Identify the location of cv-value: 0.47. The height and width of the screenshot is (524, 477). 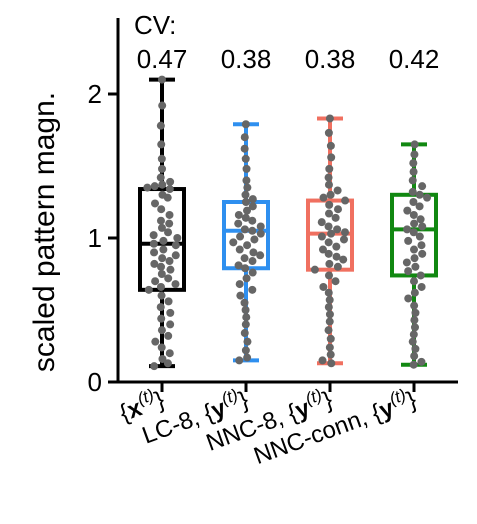
(162, 59).